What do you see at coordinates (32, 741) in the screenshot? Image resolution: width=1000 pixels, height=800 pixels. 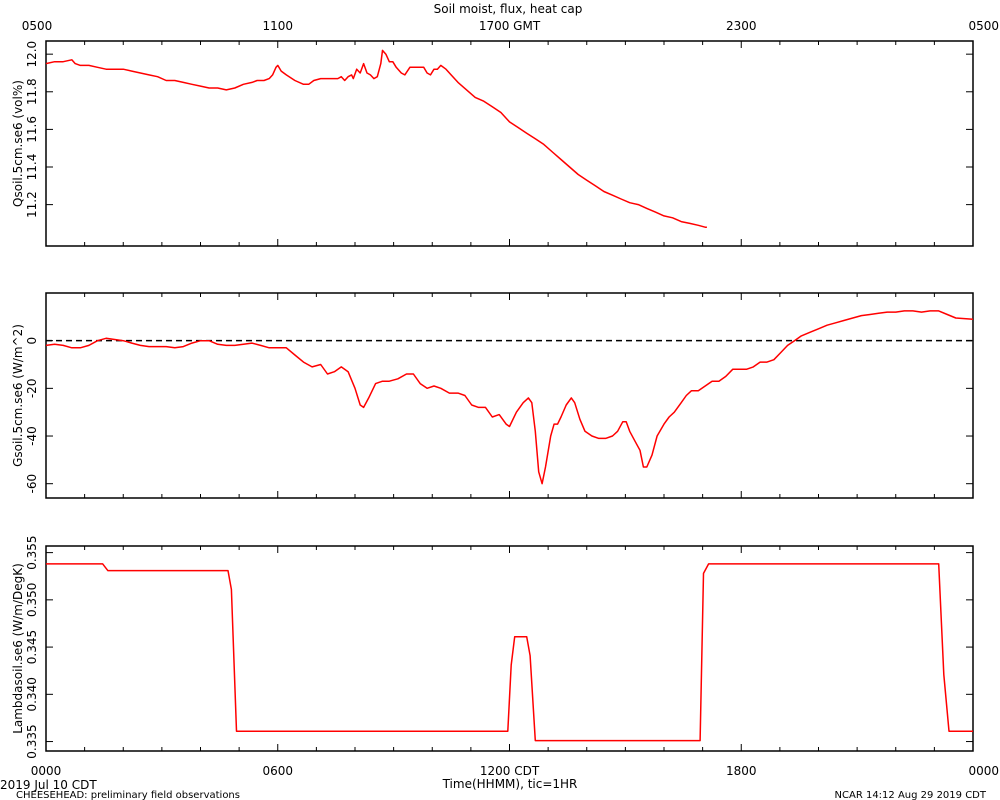 I see `y-tick-label: 0.335` at bounding box center [32, 741].